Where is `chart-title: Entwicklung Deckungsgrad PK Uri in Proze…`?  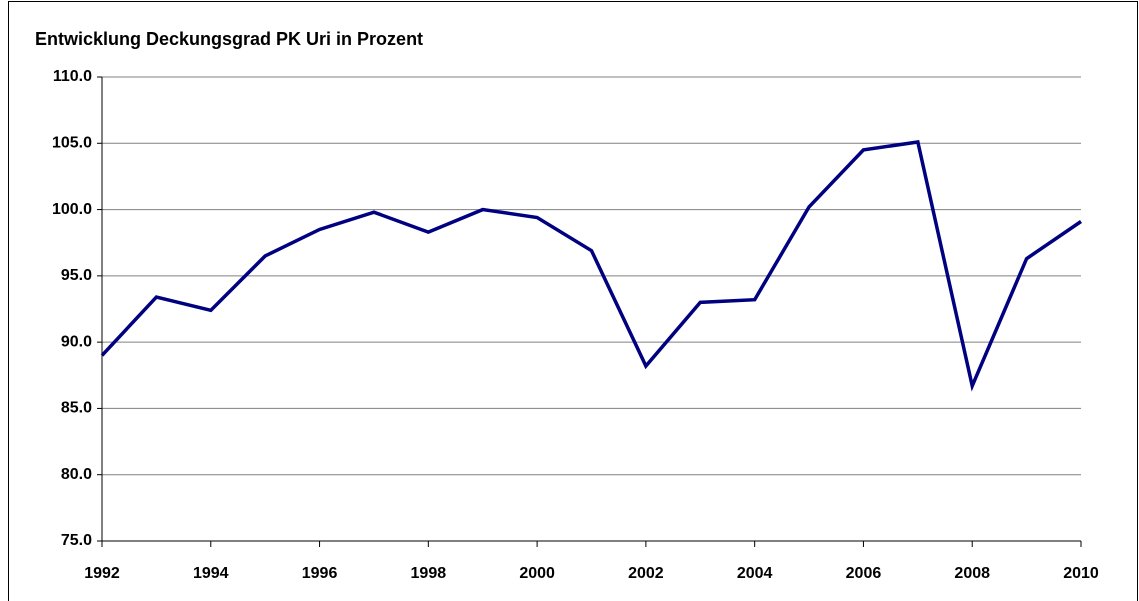 chart-title: Entwicklung Deckungsgrad PK Uri in Proze… is located at coordinates (229, 39).